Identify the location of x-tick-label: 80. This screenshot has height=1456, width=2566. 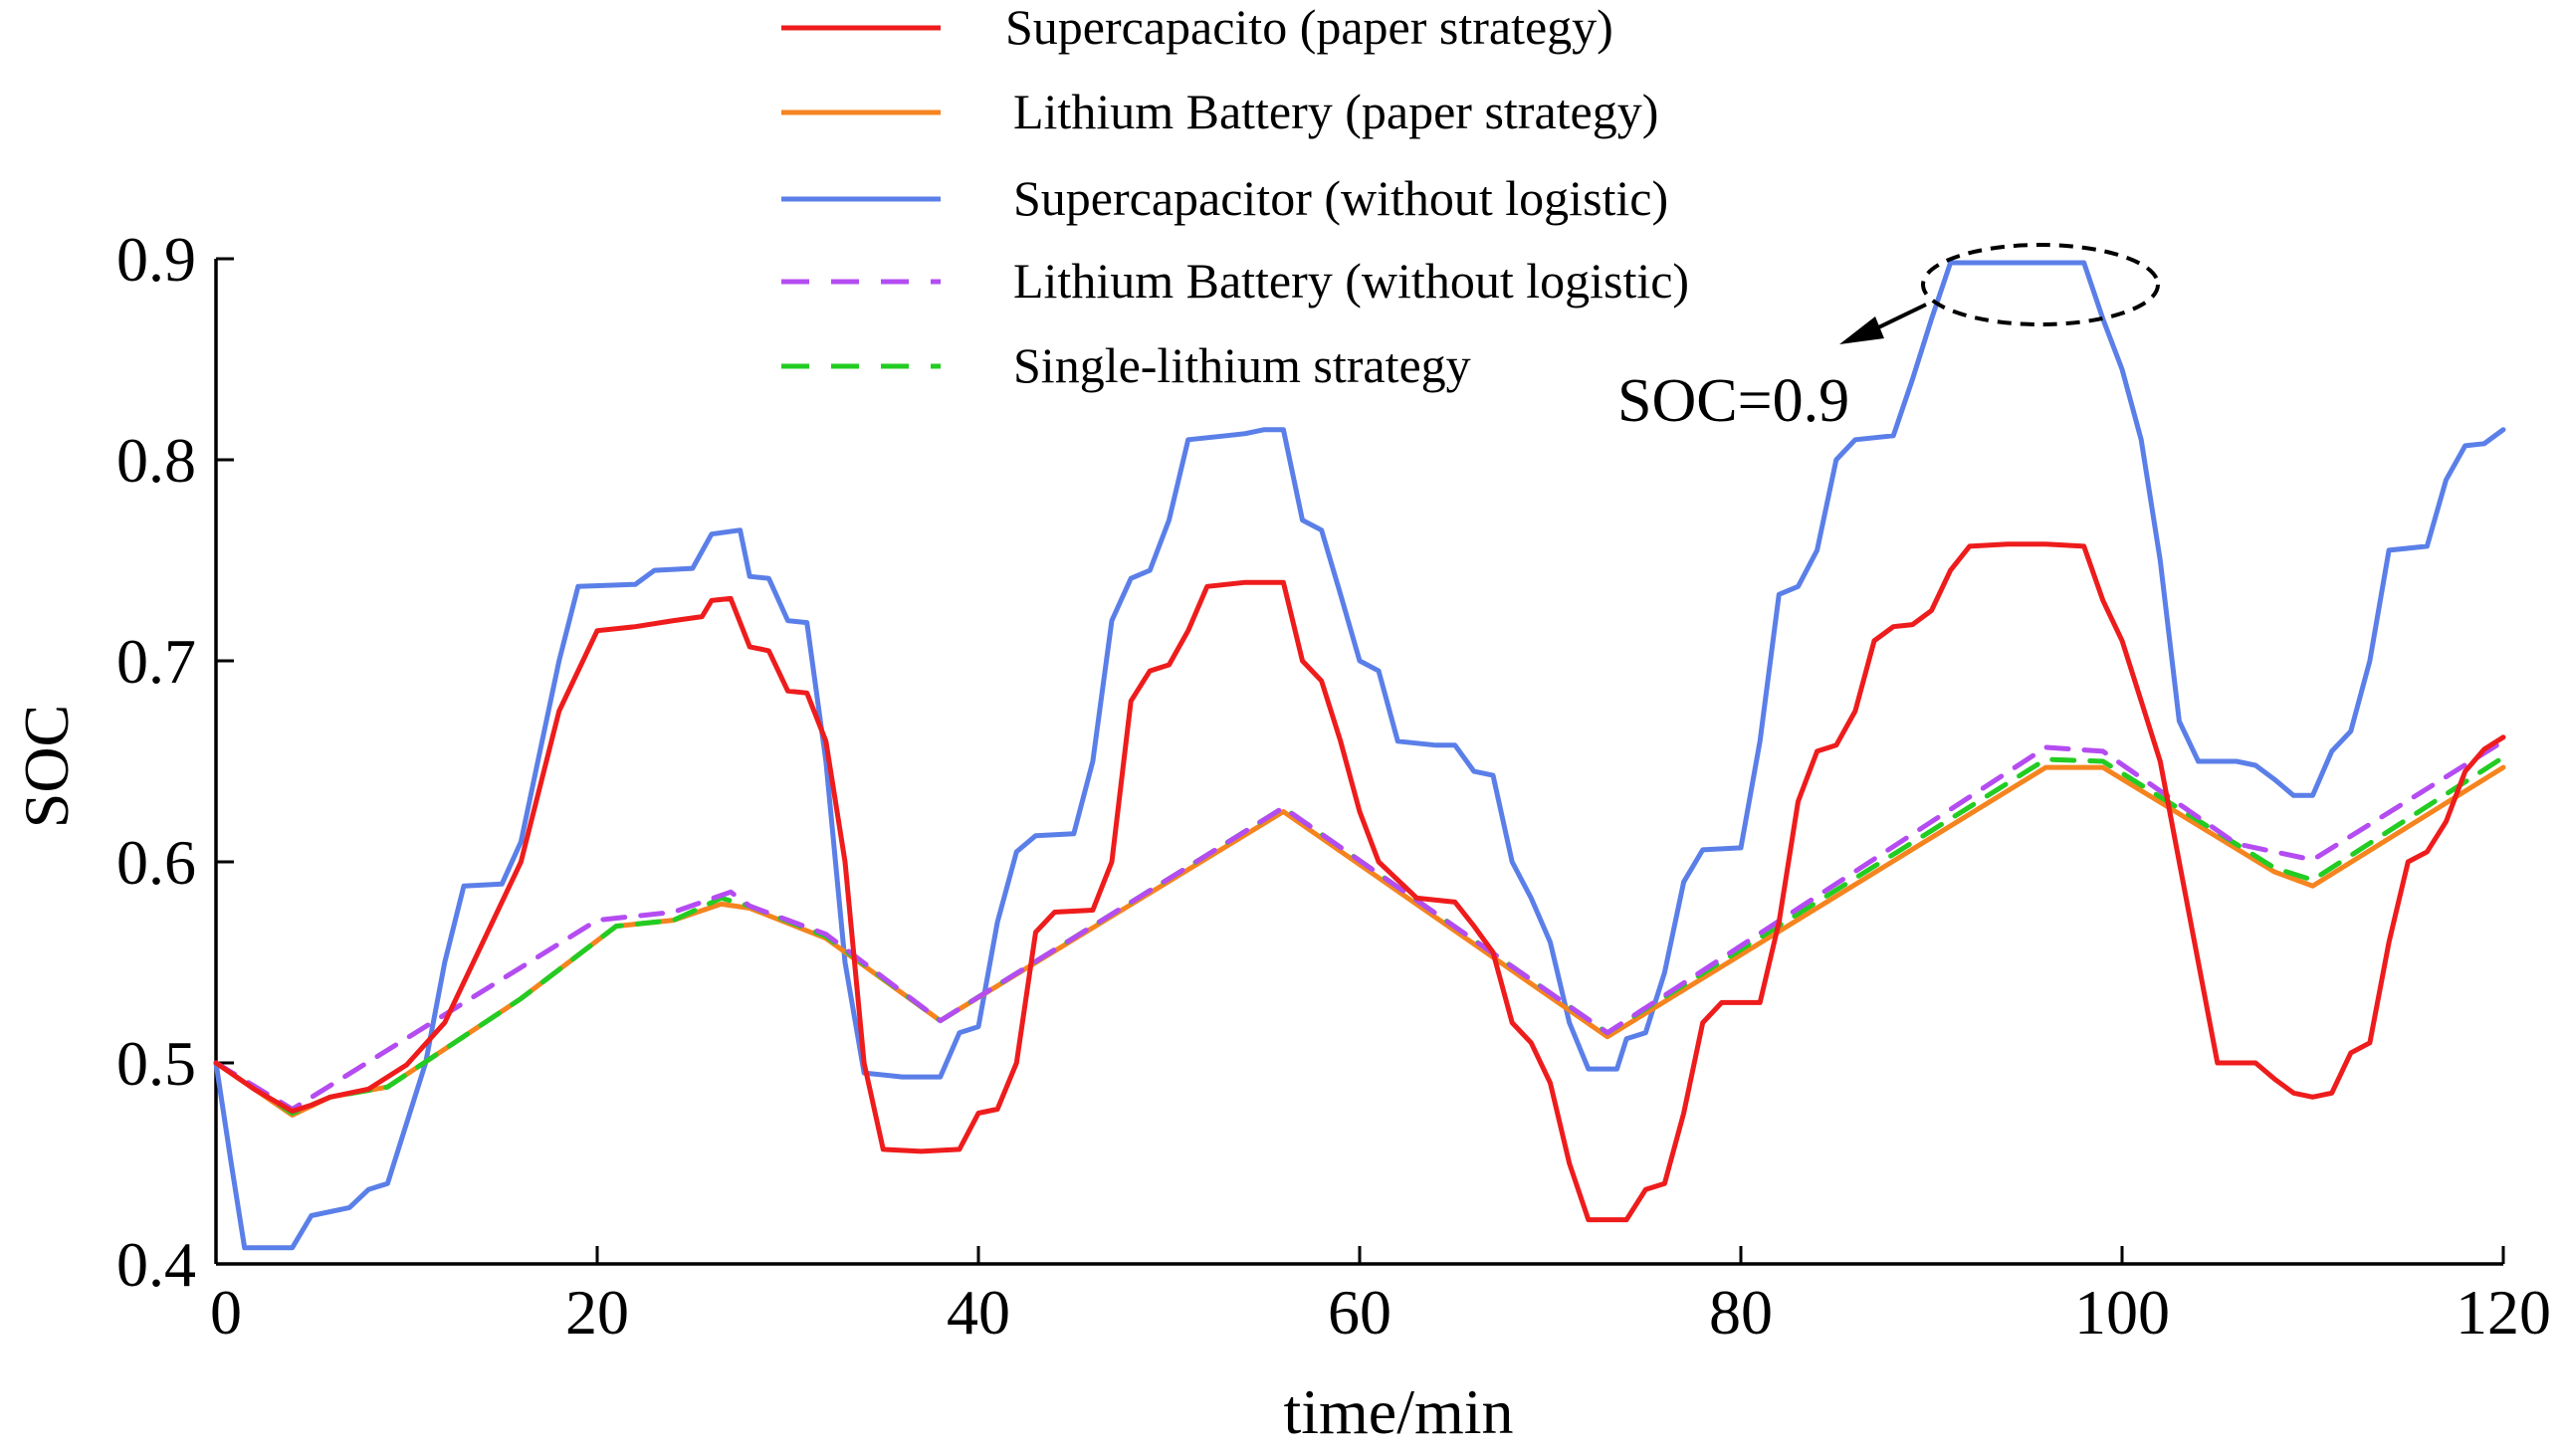
(1741, 1312).